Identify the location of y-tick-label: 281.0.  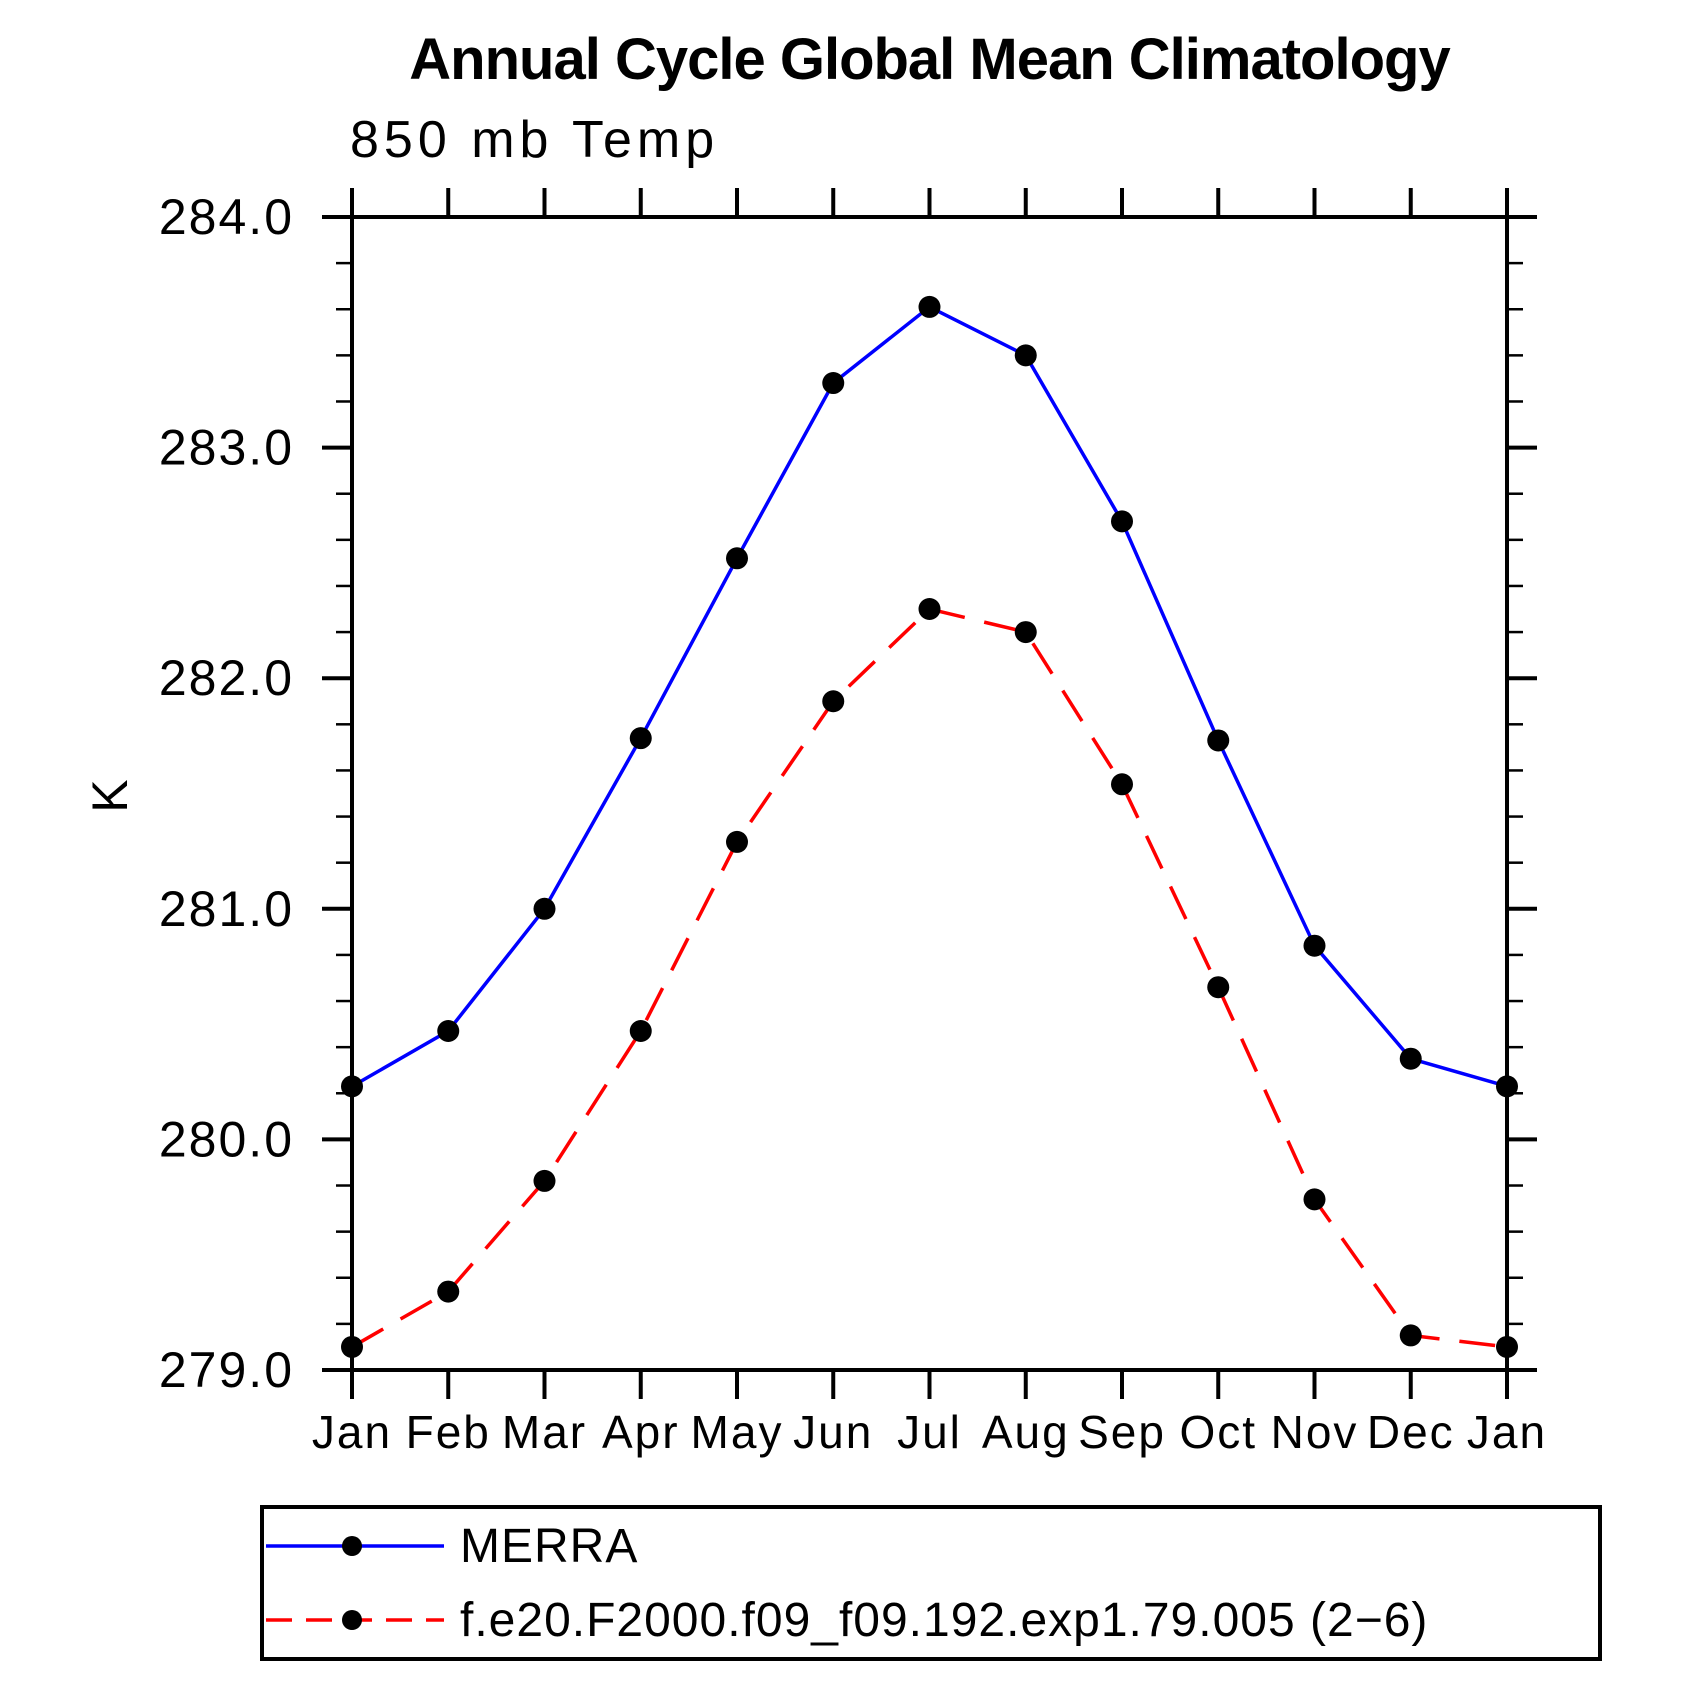
(226, 909).